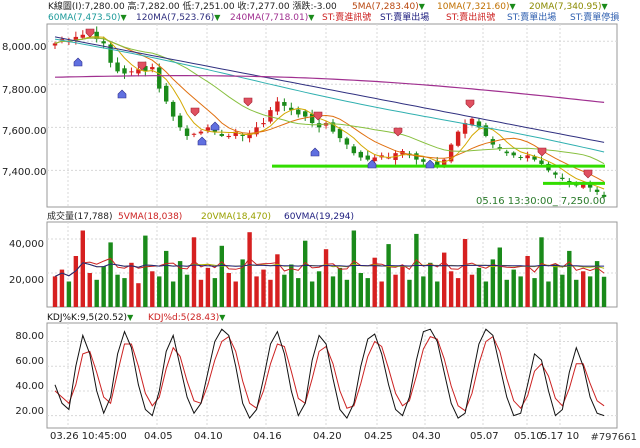 Image resolution: width=640 pixels, height=448 pixels. What do you see at coordinates (327, 436) in the screenshot?
I see `date-tick-0420: 04.20` at bounding box center [327, 436].